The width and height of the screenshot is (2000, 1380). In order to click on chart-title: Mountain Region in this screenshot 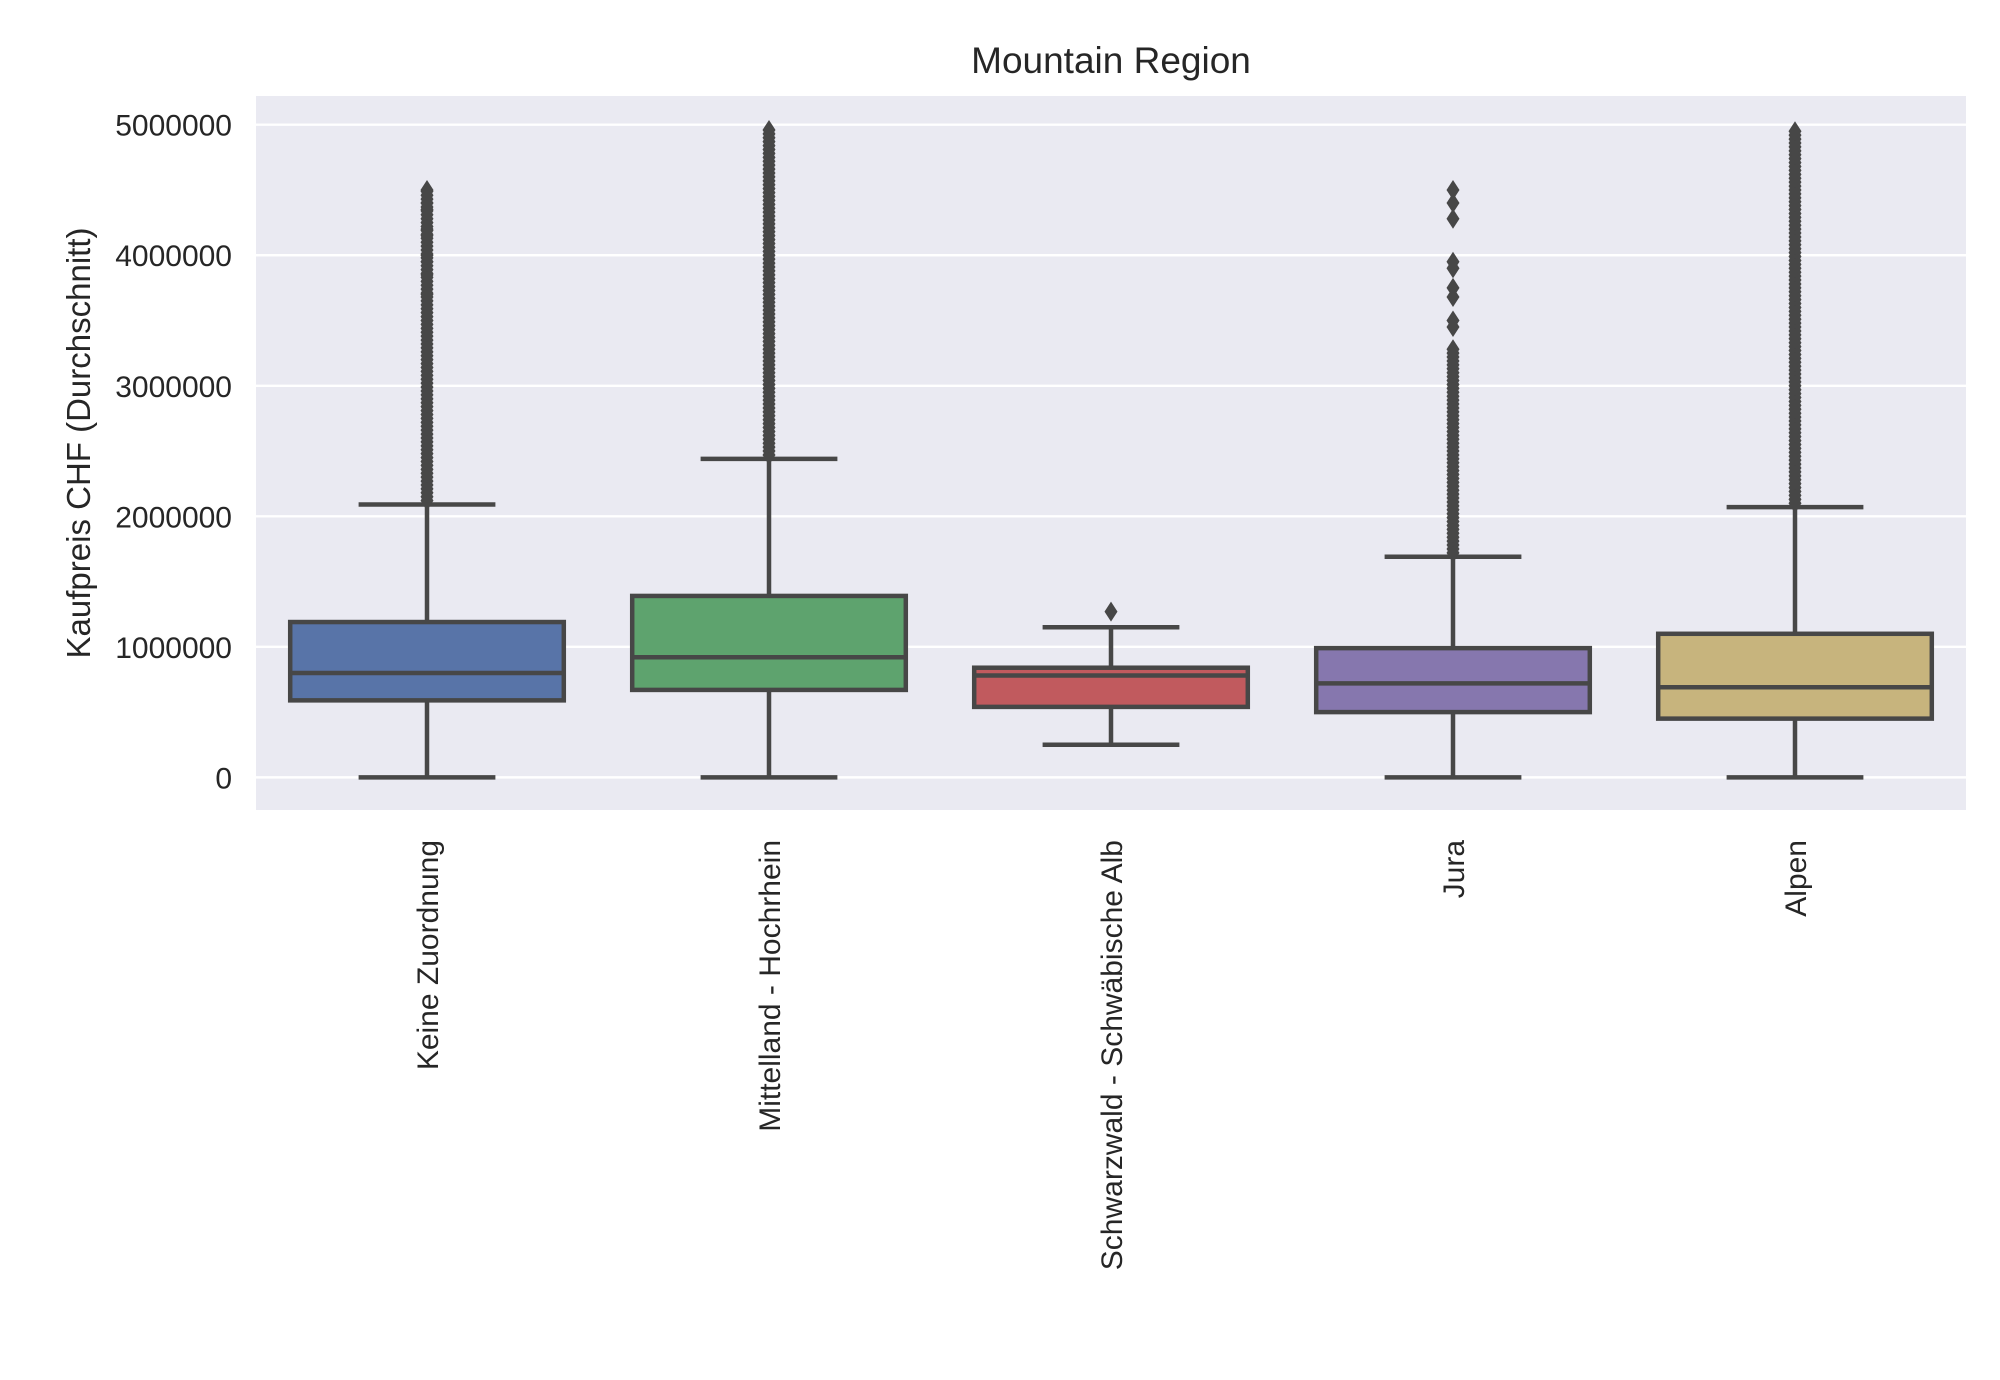, I will do `click(1111, 60)`.